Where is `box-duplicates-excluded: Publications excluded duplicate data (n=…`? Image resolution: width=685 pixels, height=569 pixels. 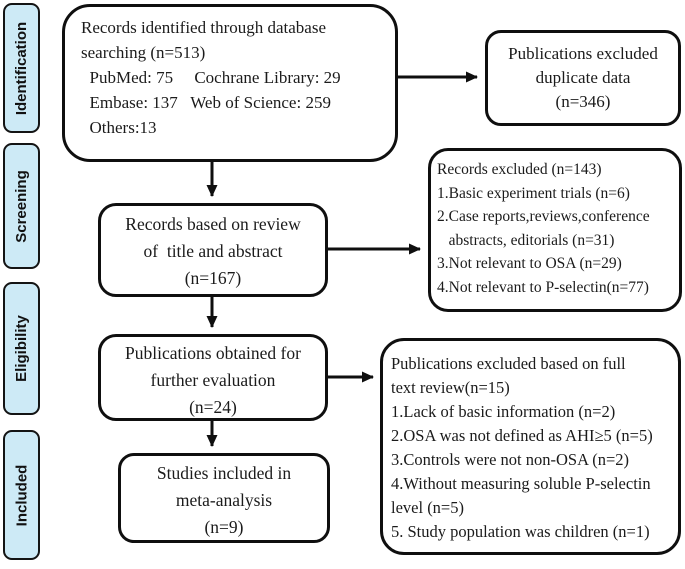 box-duplicates-excluded: Publications excluded duplicate data (n=… is located at coordinates (583, 78).